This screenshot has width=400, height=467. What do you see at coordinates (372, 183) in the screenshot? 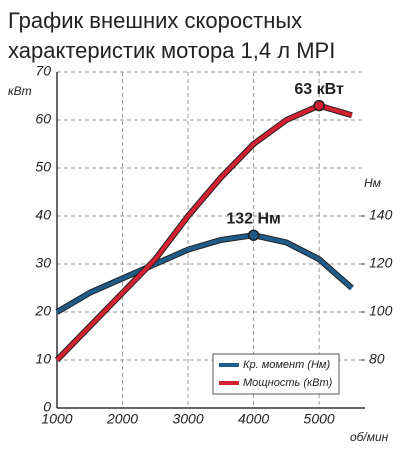
I see `y2-axis-label: Нм` at bounding box center [372, 183].